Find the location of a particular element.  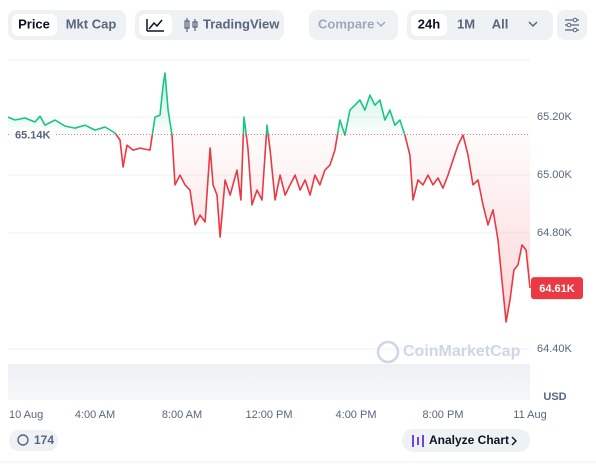

price-label: Price is located at coordinates (34, 23).